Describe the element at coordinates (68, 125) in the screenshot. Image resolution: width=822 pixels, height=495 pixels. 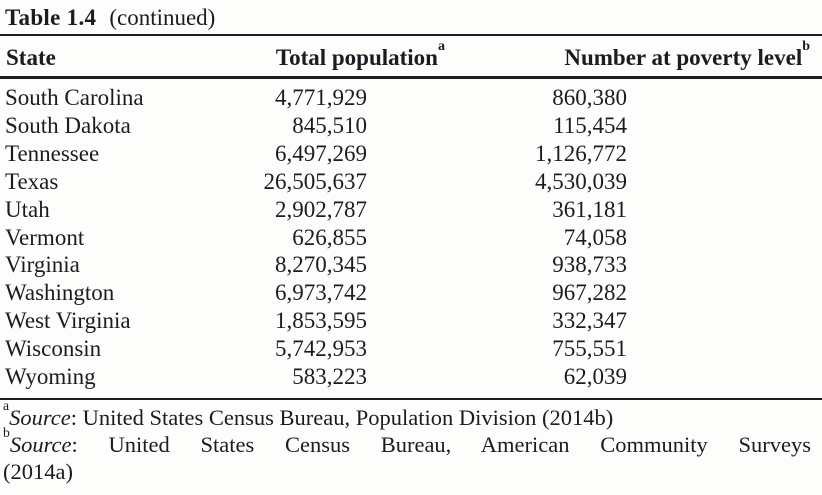
I see `cell-state: South Dakota` at that location.